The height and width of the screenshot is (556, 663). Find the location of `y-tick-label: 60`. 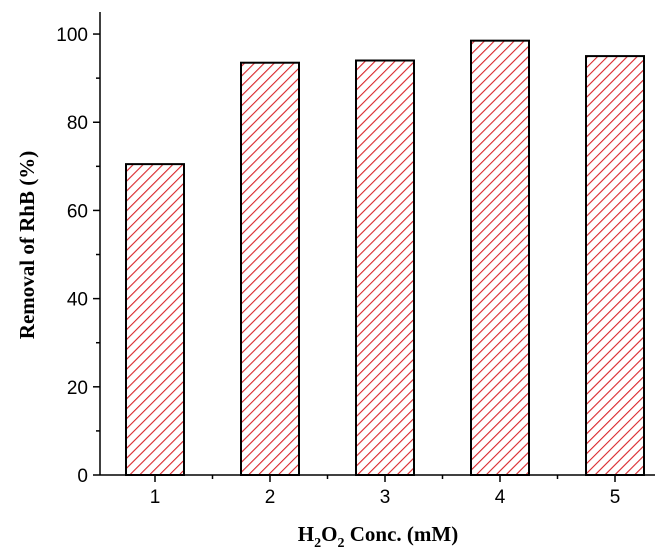

y-tick-label: 60 is located at coordinates (77, 211).